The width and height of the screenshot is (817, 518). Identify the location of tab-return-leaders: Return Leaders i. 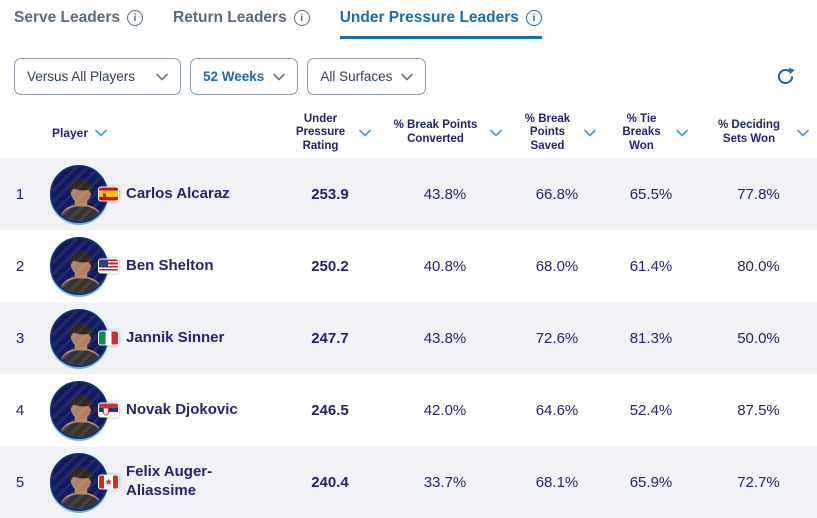
(241, 24).